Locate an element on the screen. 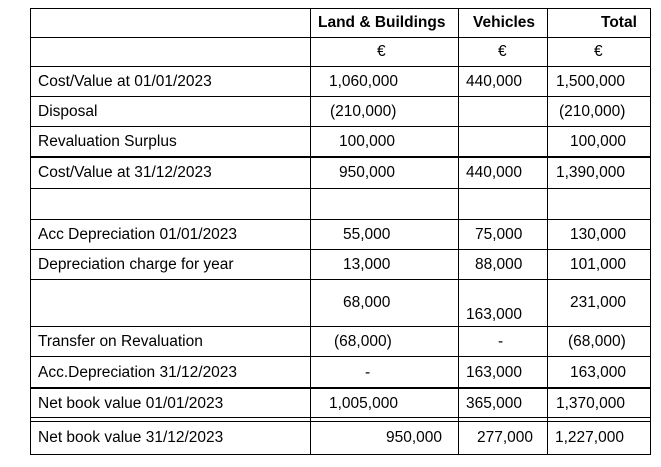  land-value: (210,000) is located at coordinates (363, 112).